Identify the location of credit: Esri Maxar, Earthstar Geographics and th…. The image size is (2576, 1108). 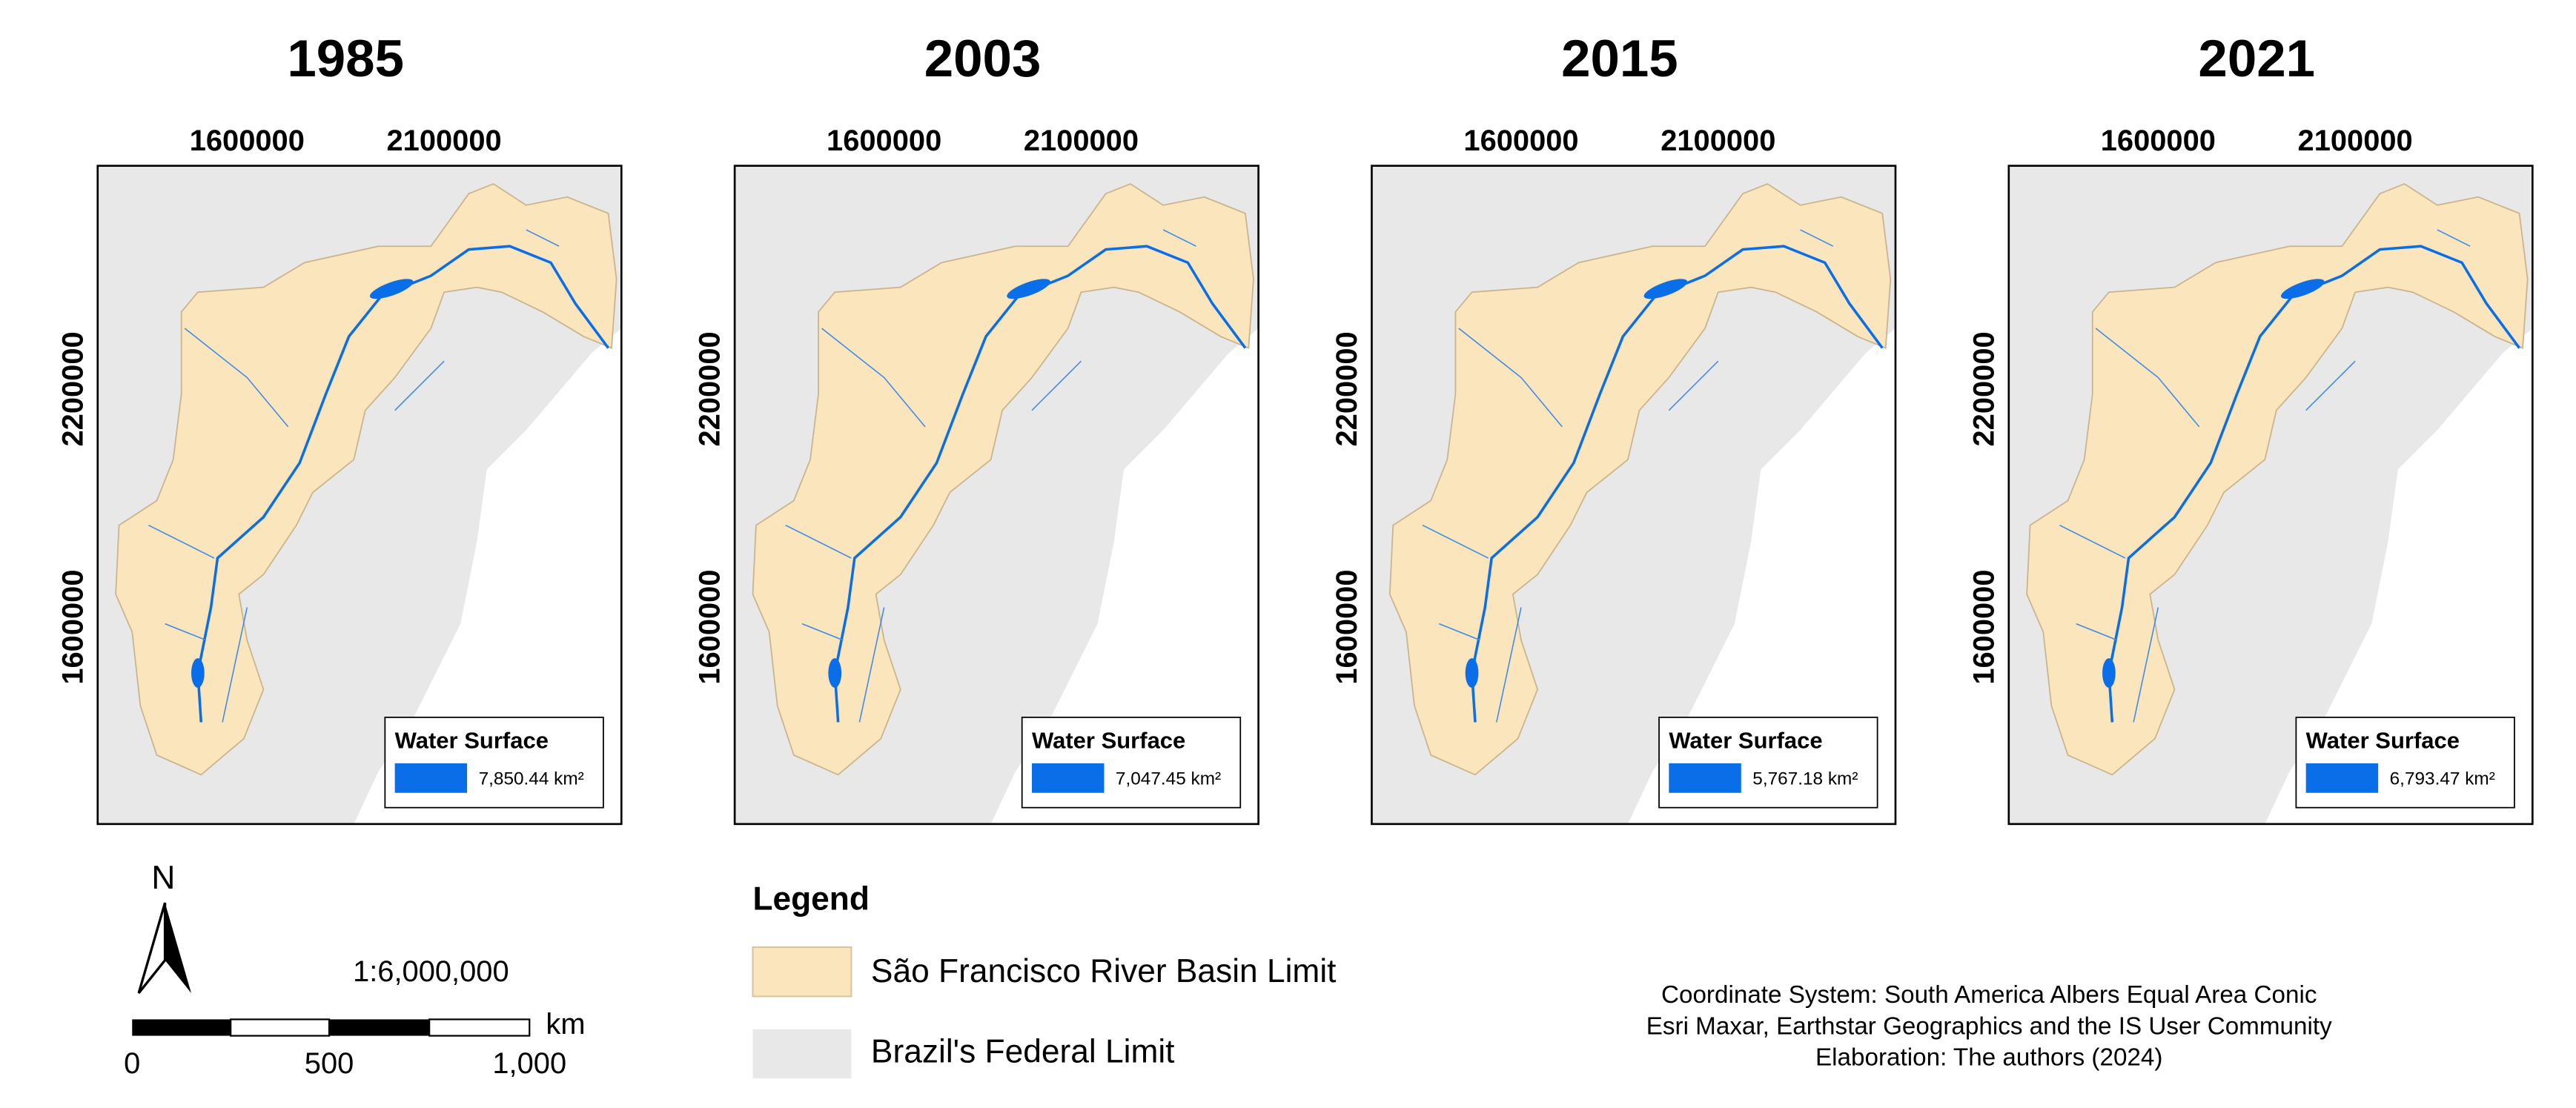
(1989, 1026).